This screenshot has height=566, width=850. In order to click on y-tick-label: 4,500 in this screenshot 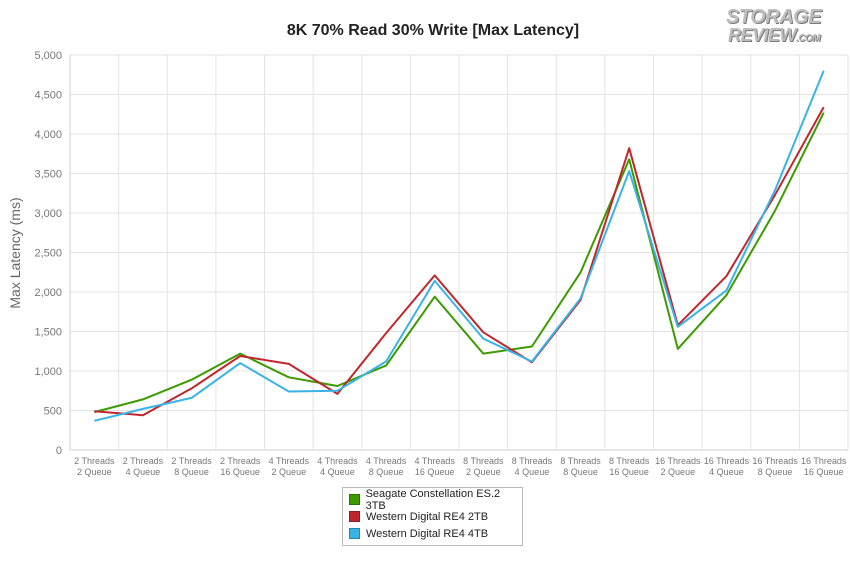, I will do `click(48, 96)`.